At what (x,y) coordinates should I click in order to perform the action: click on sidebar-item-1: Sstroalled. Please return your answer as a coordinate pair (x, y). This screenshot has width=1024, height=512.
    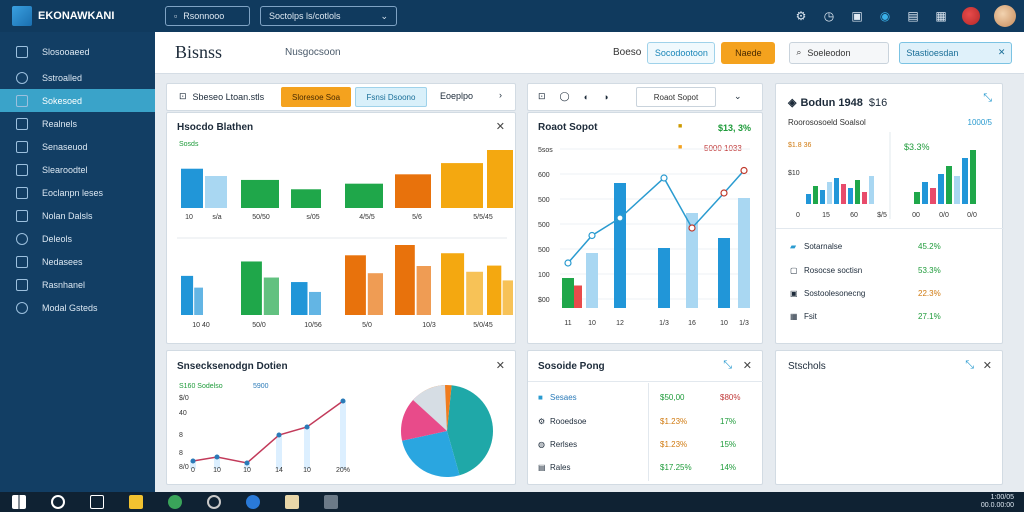
    Looking at the image, I should click on (77, 77).